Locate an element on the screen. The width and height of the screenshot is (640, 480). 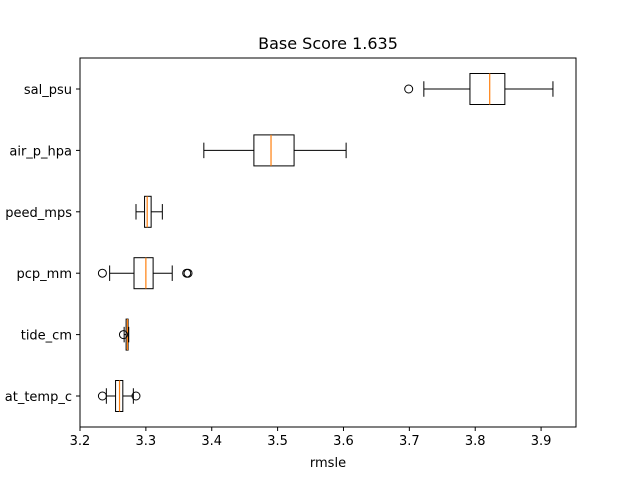
x-axis-ticks: 3.2 3.3 3.4 3.5 3.6 3.7 3.8 3.9 is located at coordinates (311, 438).